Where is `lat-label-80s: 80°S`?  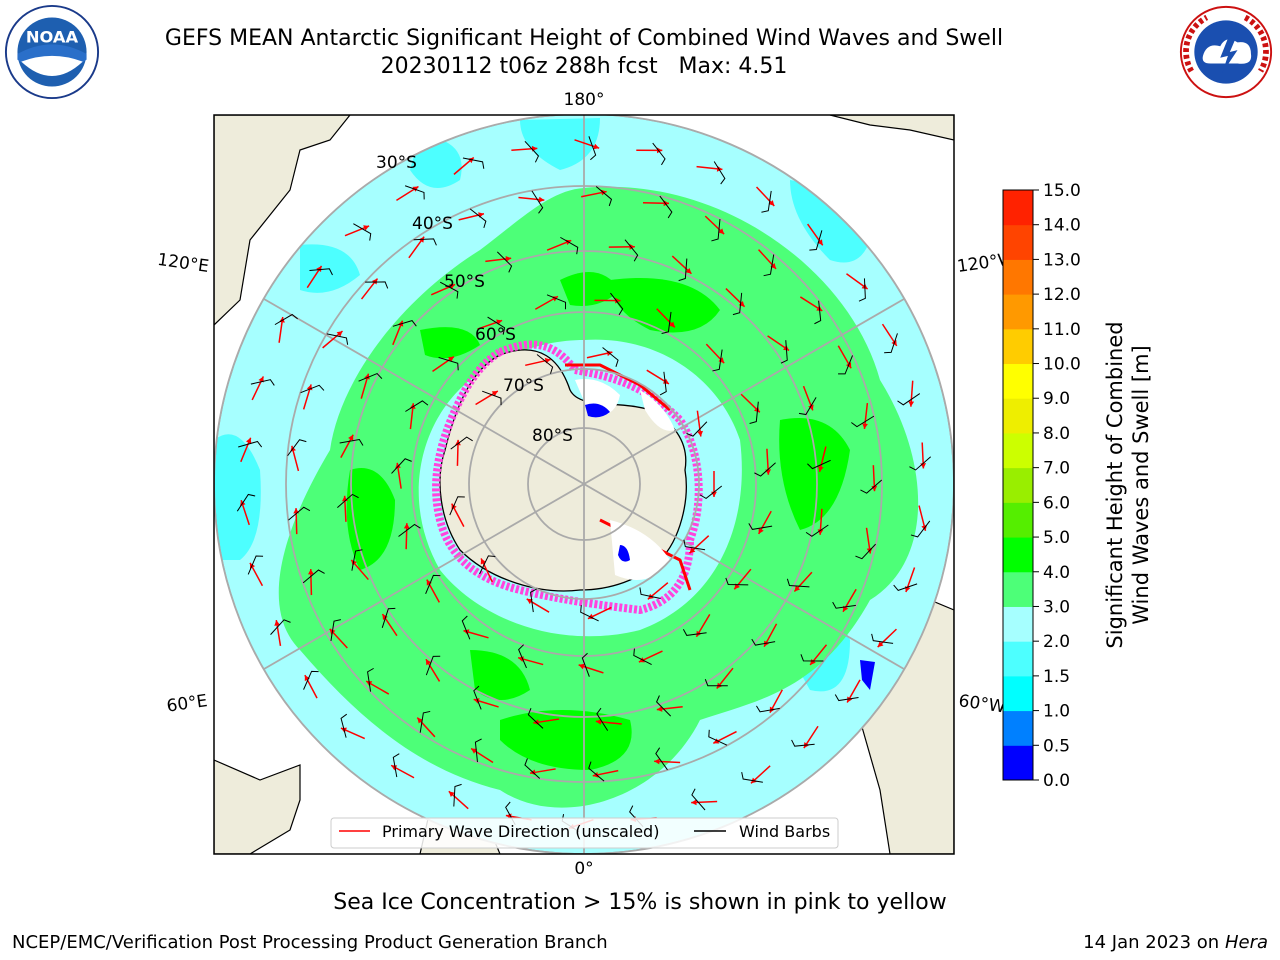
lat-label-80s: 80°S is located at coordinates (552, 436).